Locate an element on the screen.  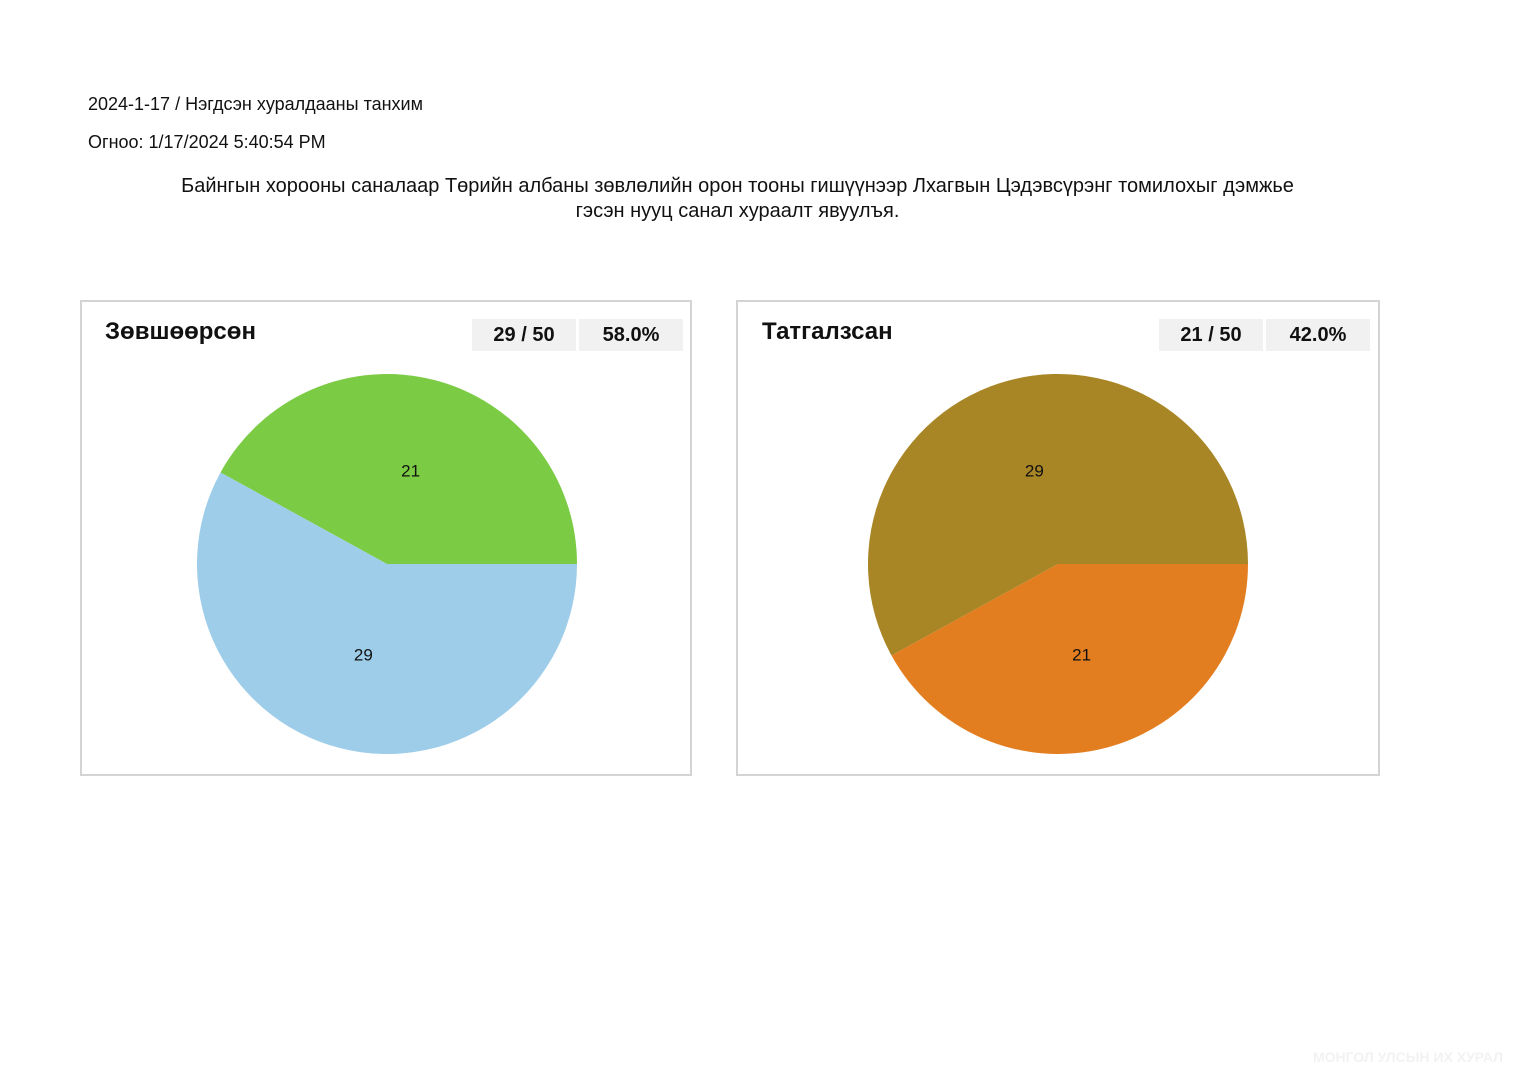
reject-count-box: 21 / 50 is located at coordinates (1211, 335).